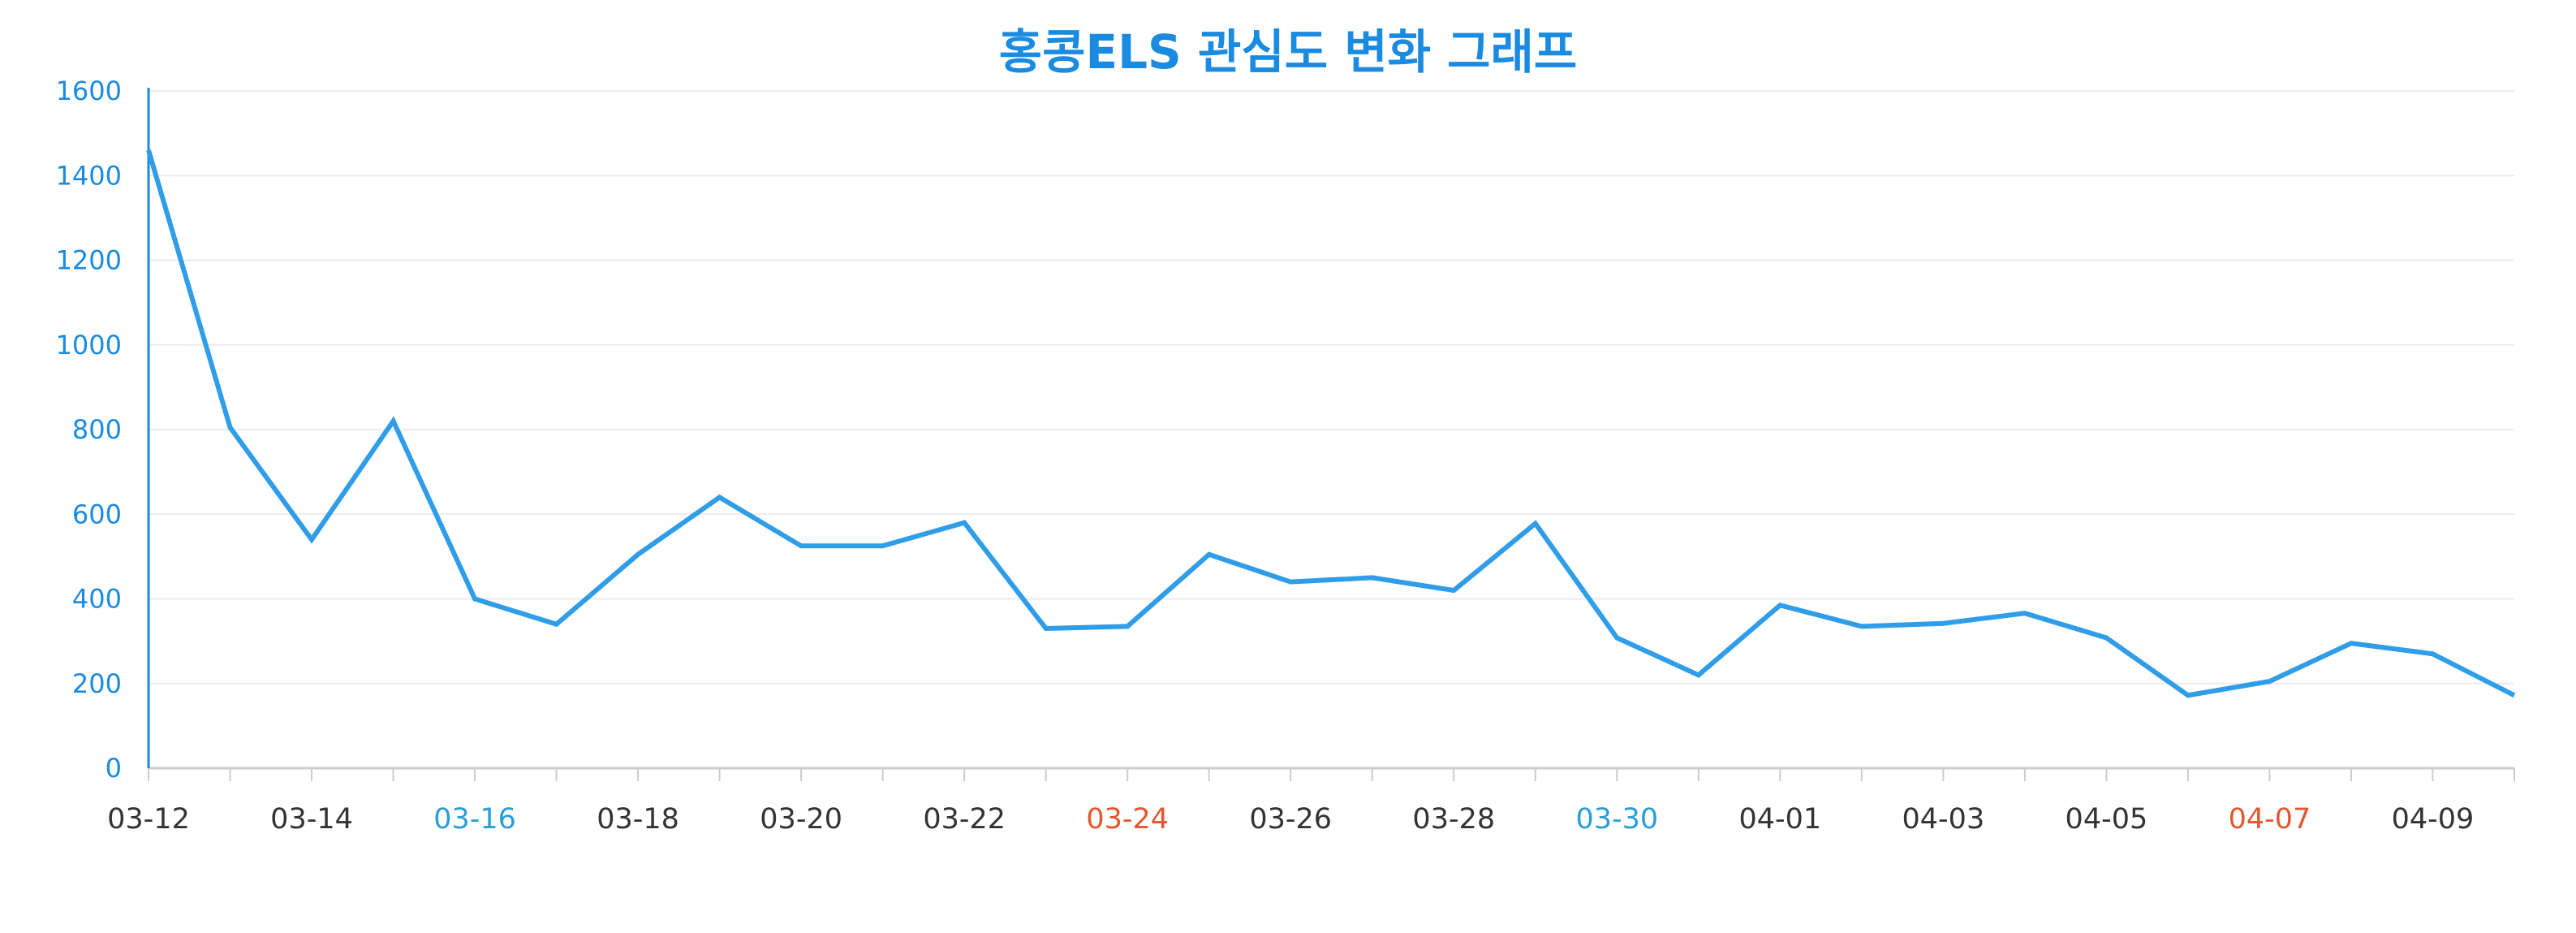  What do you see at coordinates (97, 429) in the screenshot?
I see `y-tick-label: 800` at bounding box center [97, 429].